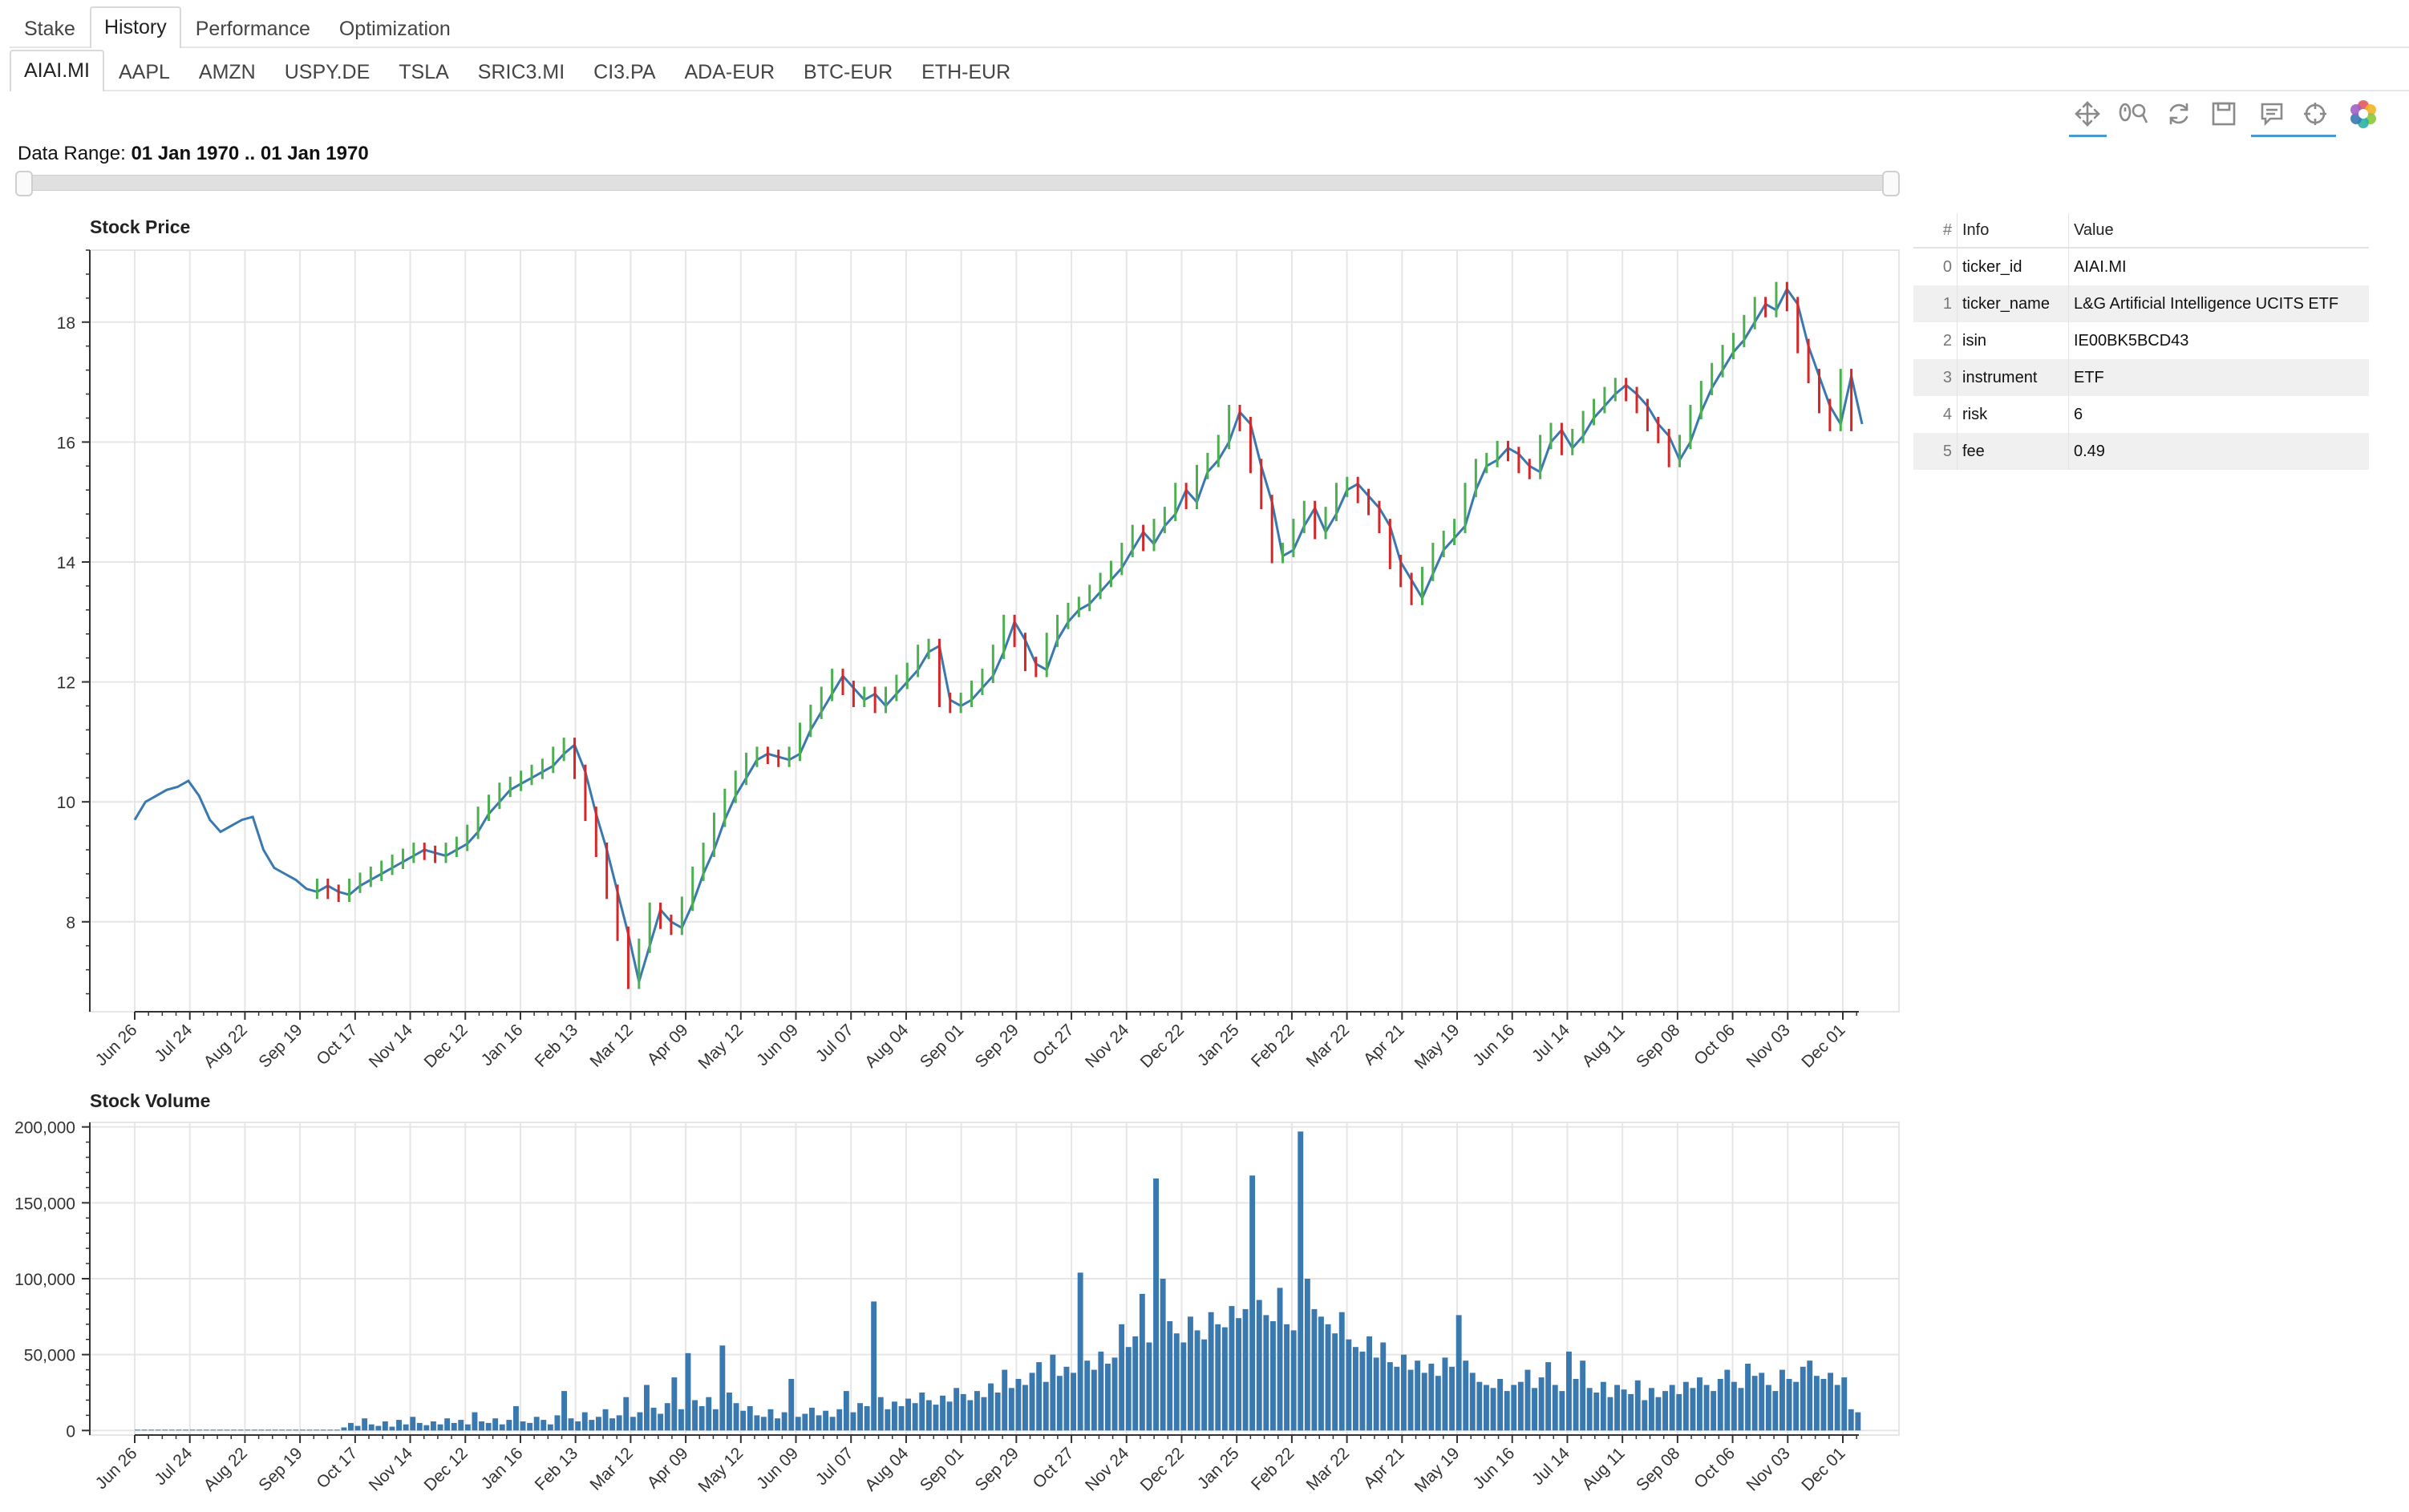  I want to click on range-slider-end-handle, so click(1891, 183).